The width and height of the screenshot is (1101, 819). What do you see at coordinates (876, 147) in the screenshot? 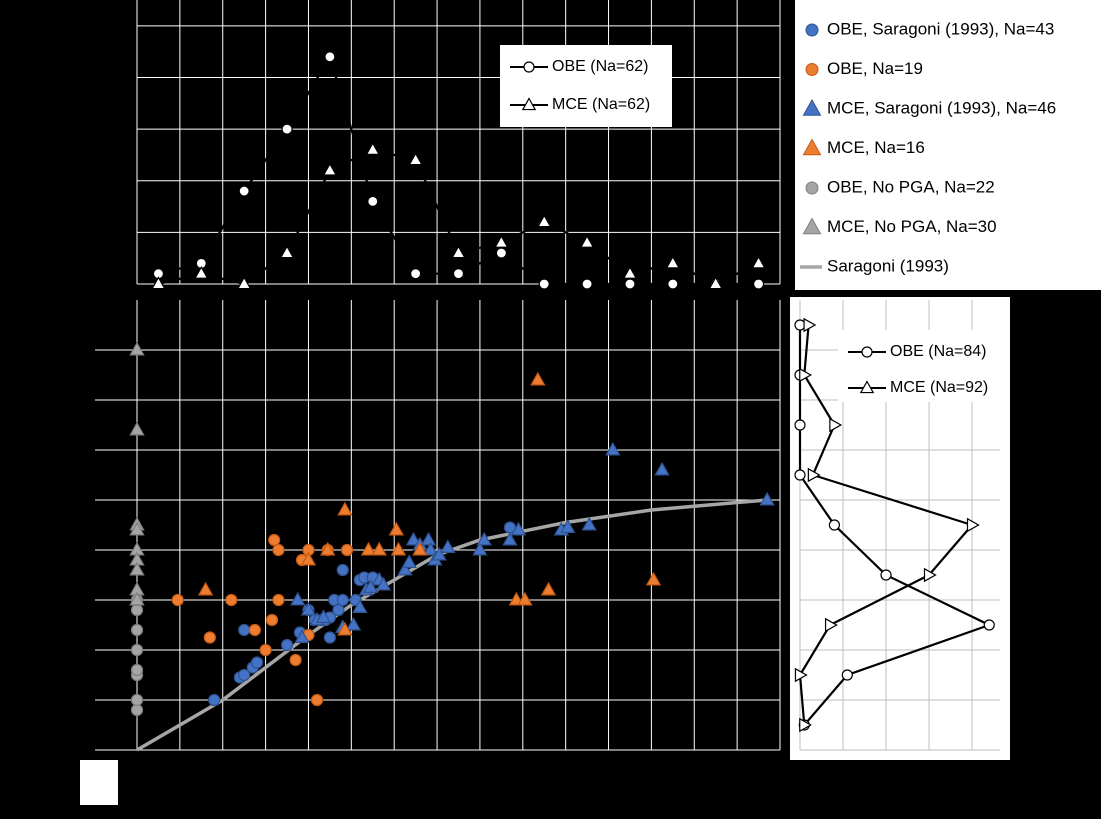
I see `legend-label: MCE, Na=16` at bounding box center [876, 147].